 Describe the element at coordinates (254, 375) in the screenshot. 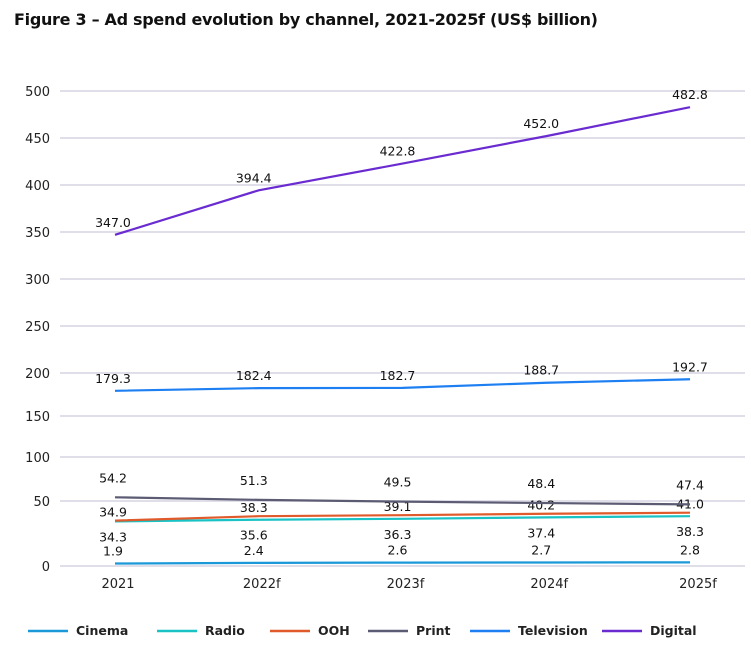

I see `data-label-television: 182.4` at that location.